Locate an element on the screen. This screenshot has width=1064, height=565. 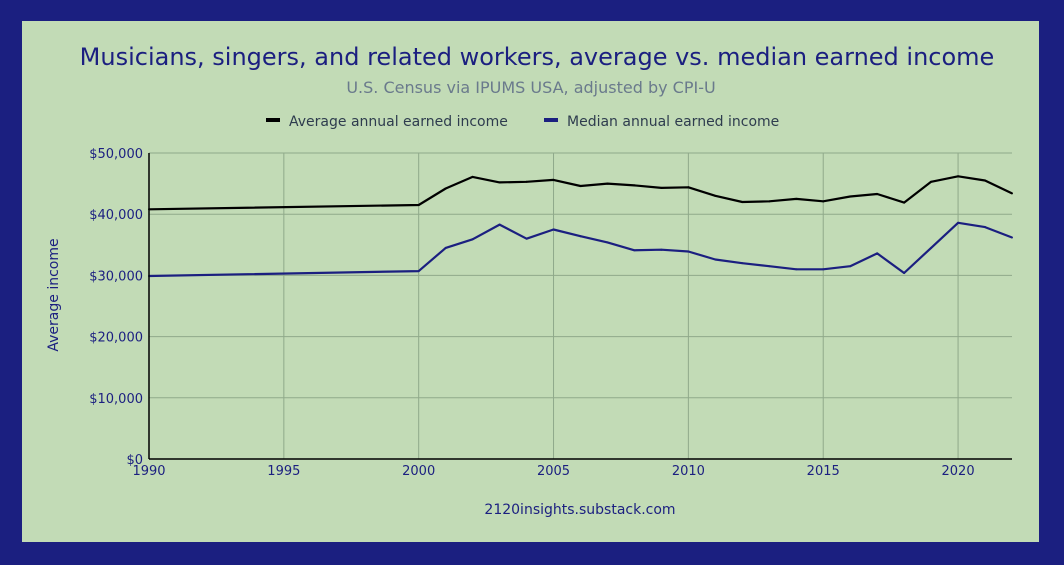
y-tick-label: $10,000 is located at coordinates (116, 399).